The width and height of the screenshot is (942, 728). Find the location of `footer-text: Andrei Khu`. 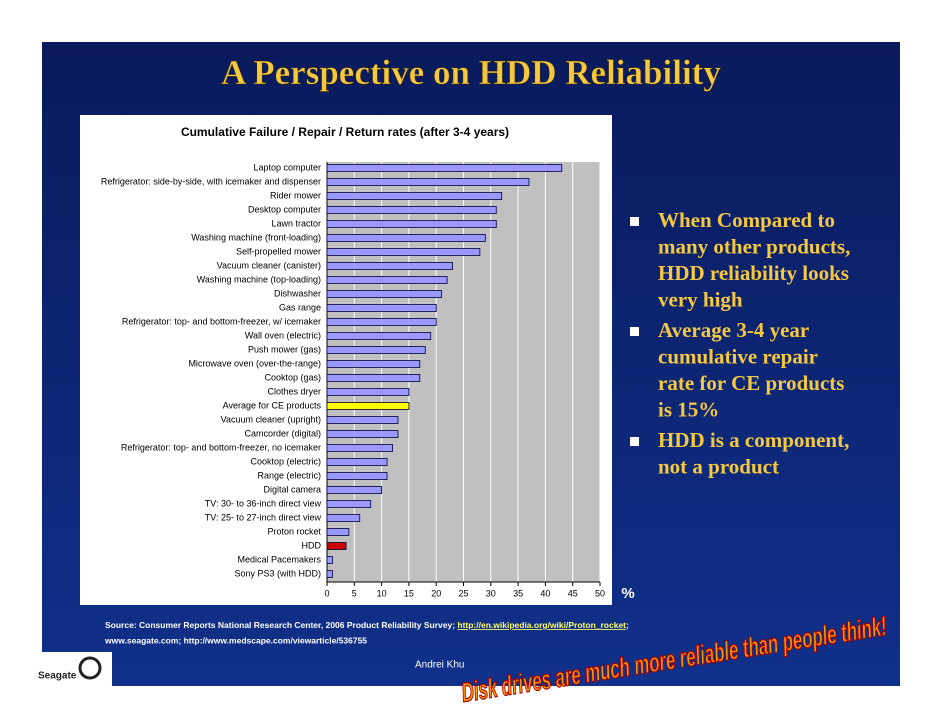

footer-text: Andrei Khu is located at coordinates (439, 665).